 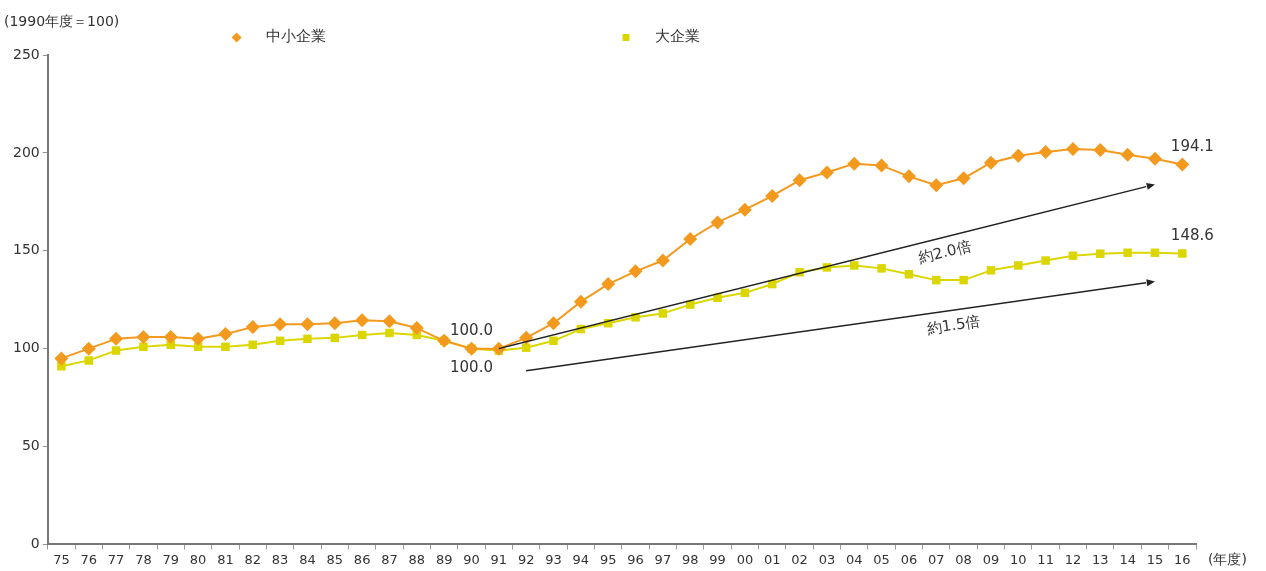 I want to click on x-tick-label: 78, so click(x=143, y=559).